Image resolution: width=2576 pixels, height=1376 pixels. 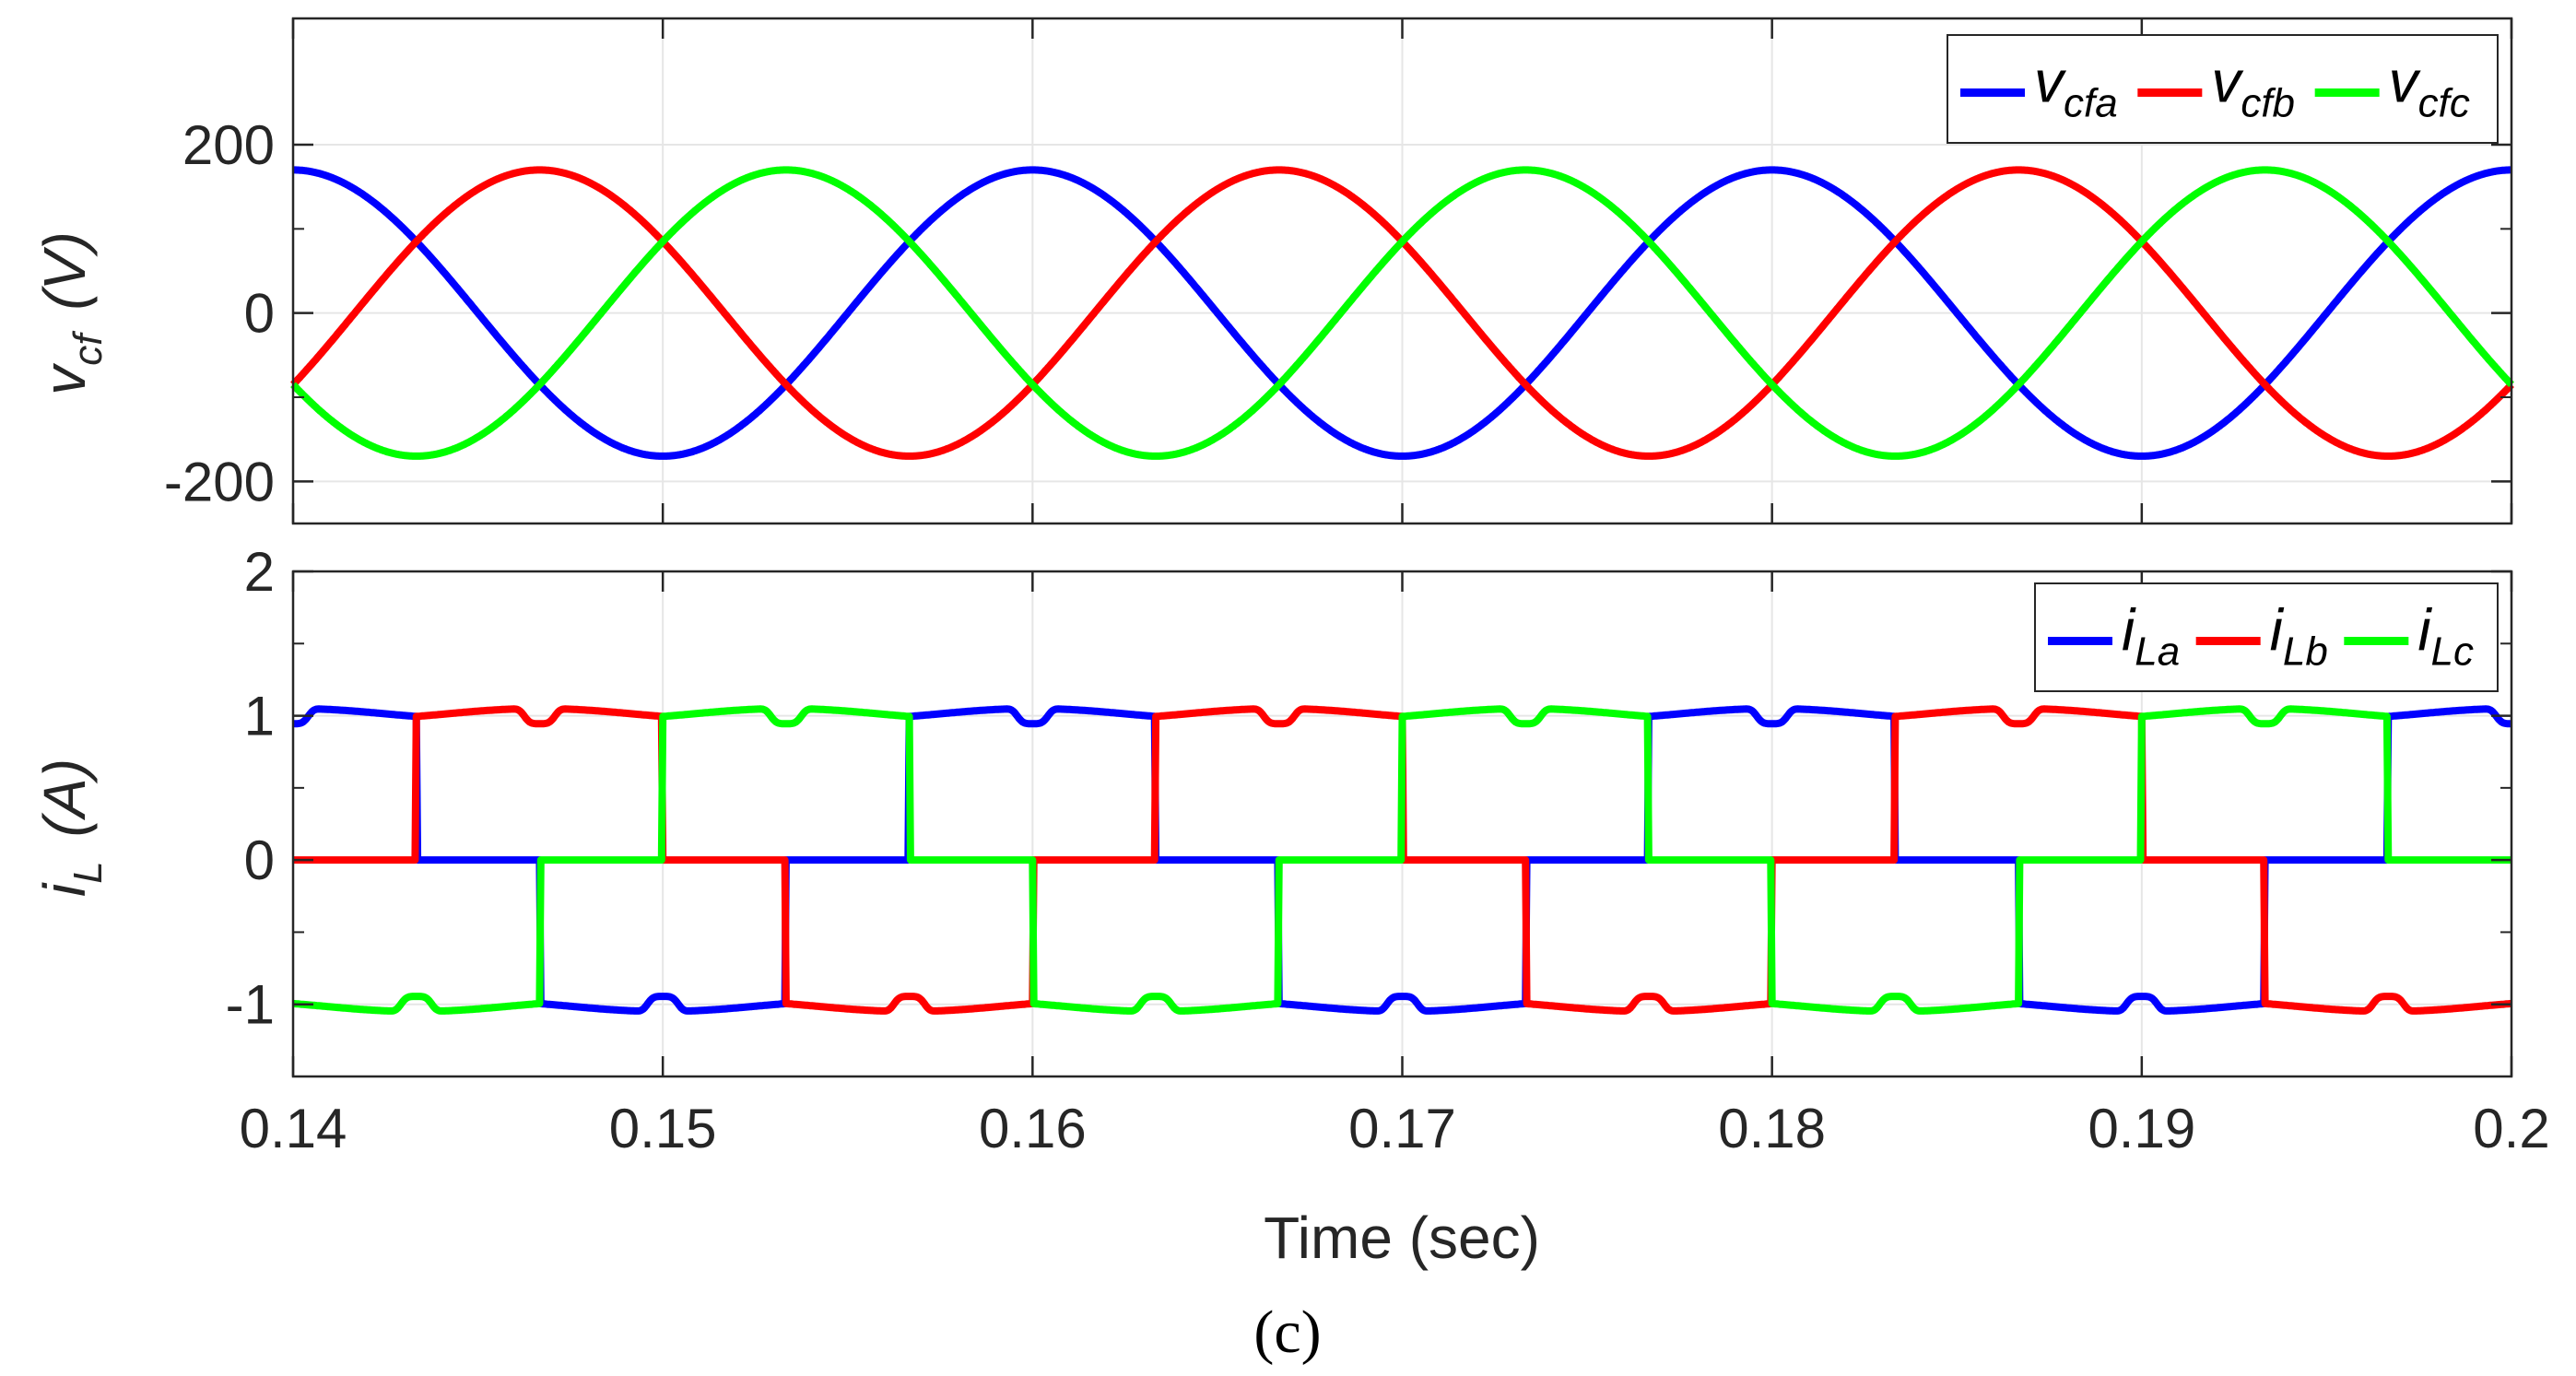 I want to click on x-tick-label: 0.18, so click(x=1772, y=1128).